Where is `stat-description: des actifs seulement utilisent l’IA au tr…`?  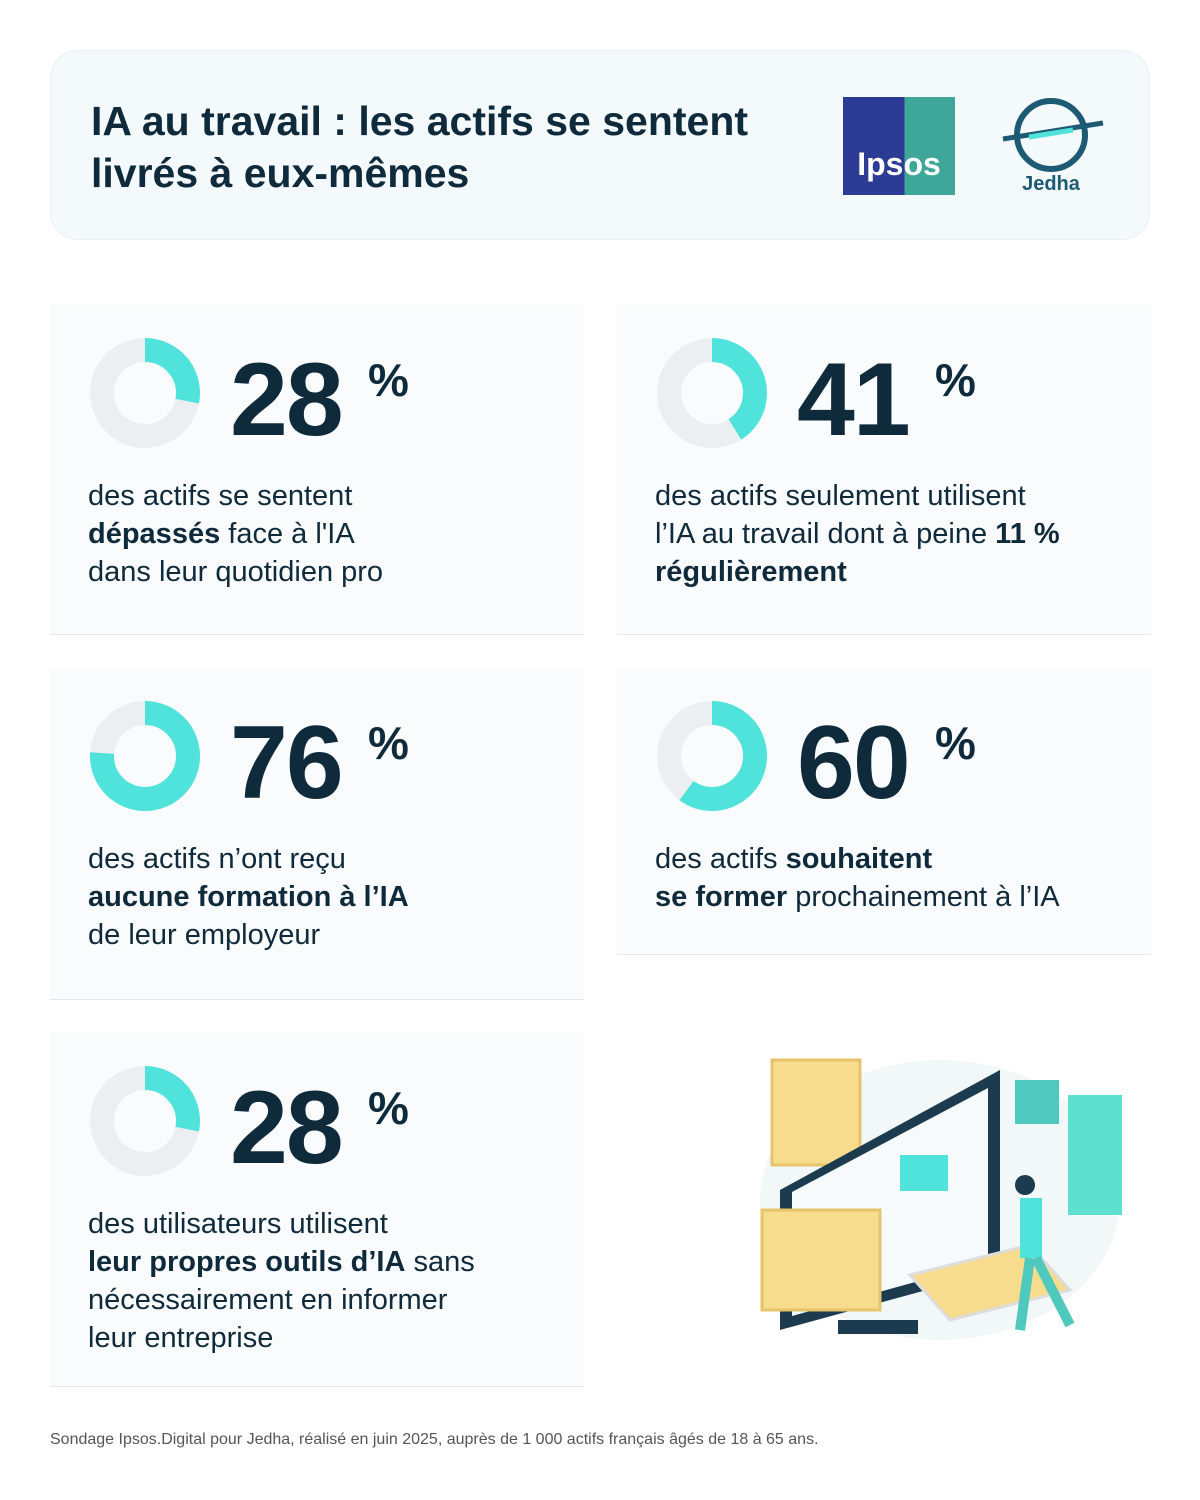
stat-description: des actifs seulement utilisent l’IA au tr… is located at coordinates (857, 534).